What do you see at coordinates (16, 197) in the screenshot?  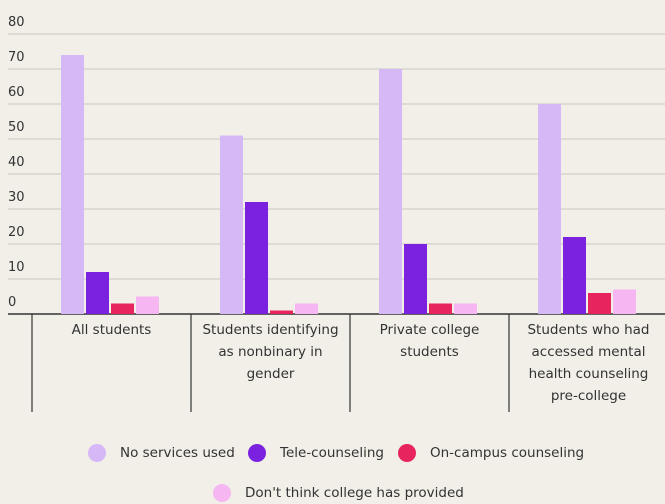 I see `y-tick-label: 30` at bounding box center [16, 197].